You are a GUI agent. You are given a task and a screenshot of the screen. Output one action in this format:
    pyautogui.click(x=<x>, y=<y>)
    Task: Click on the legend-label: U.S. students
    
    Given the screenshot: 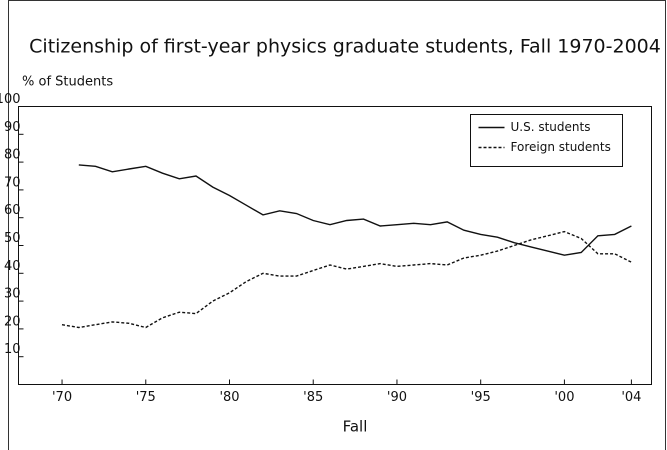 What is the action you would take?
    pyautogui.click(x=551, y=127)
    